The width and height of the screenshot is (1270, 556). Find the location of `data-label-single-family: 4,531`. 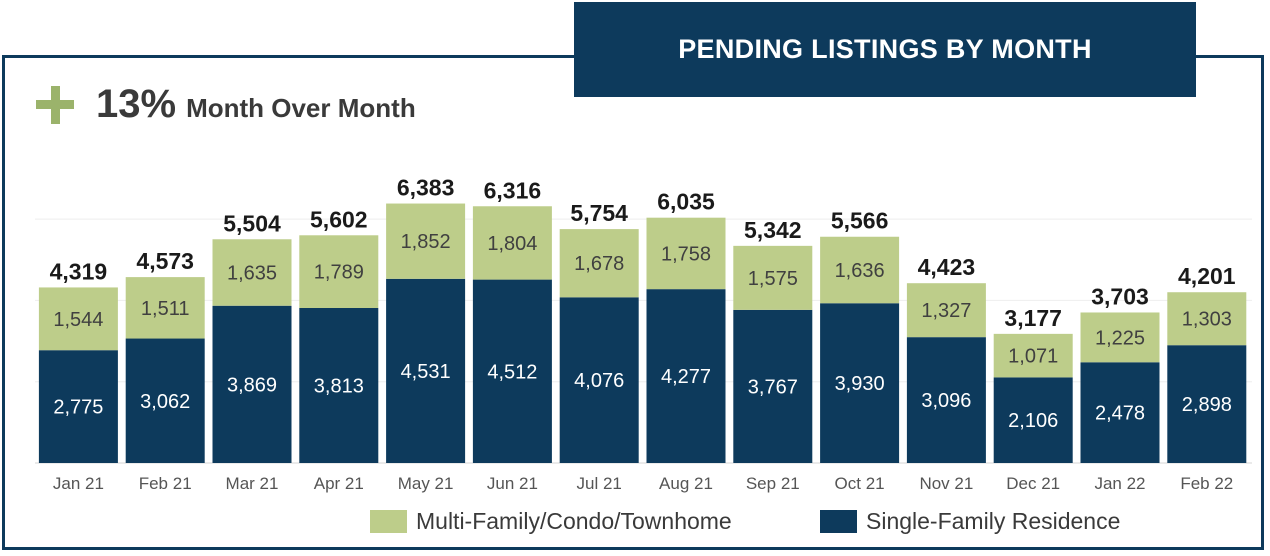

data-label-single-family: 4,531 is located at coordinates (426, 372).